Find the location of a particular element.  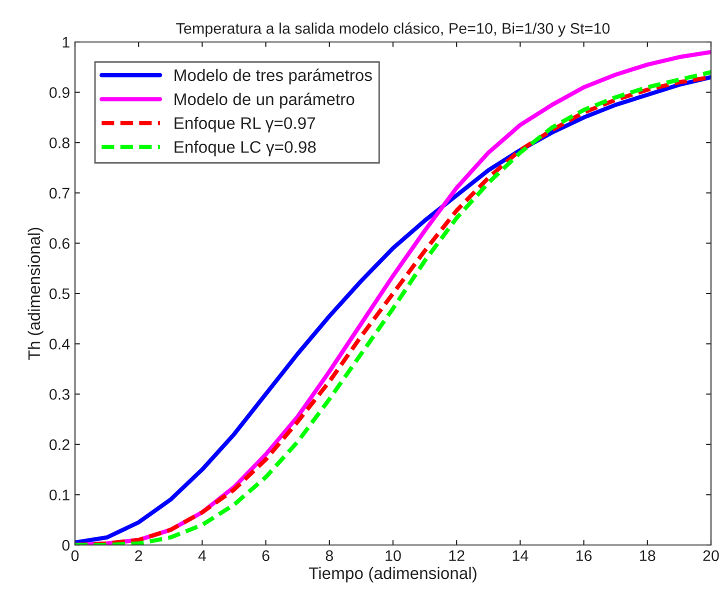

y-tick-label: 0 is located at coordinates (66, 545).